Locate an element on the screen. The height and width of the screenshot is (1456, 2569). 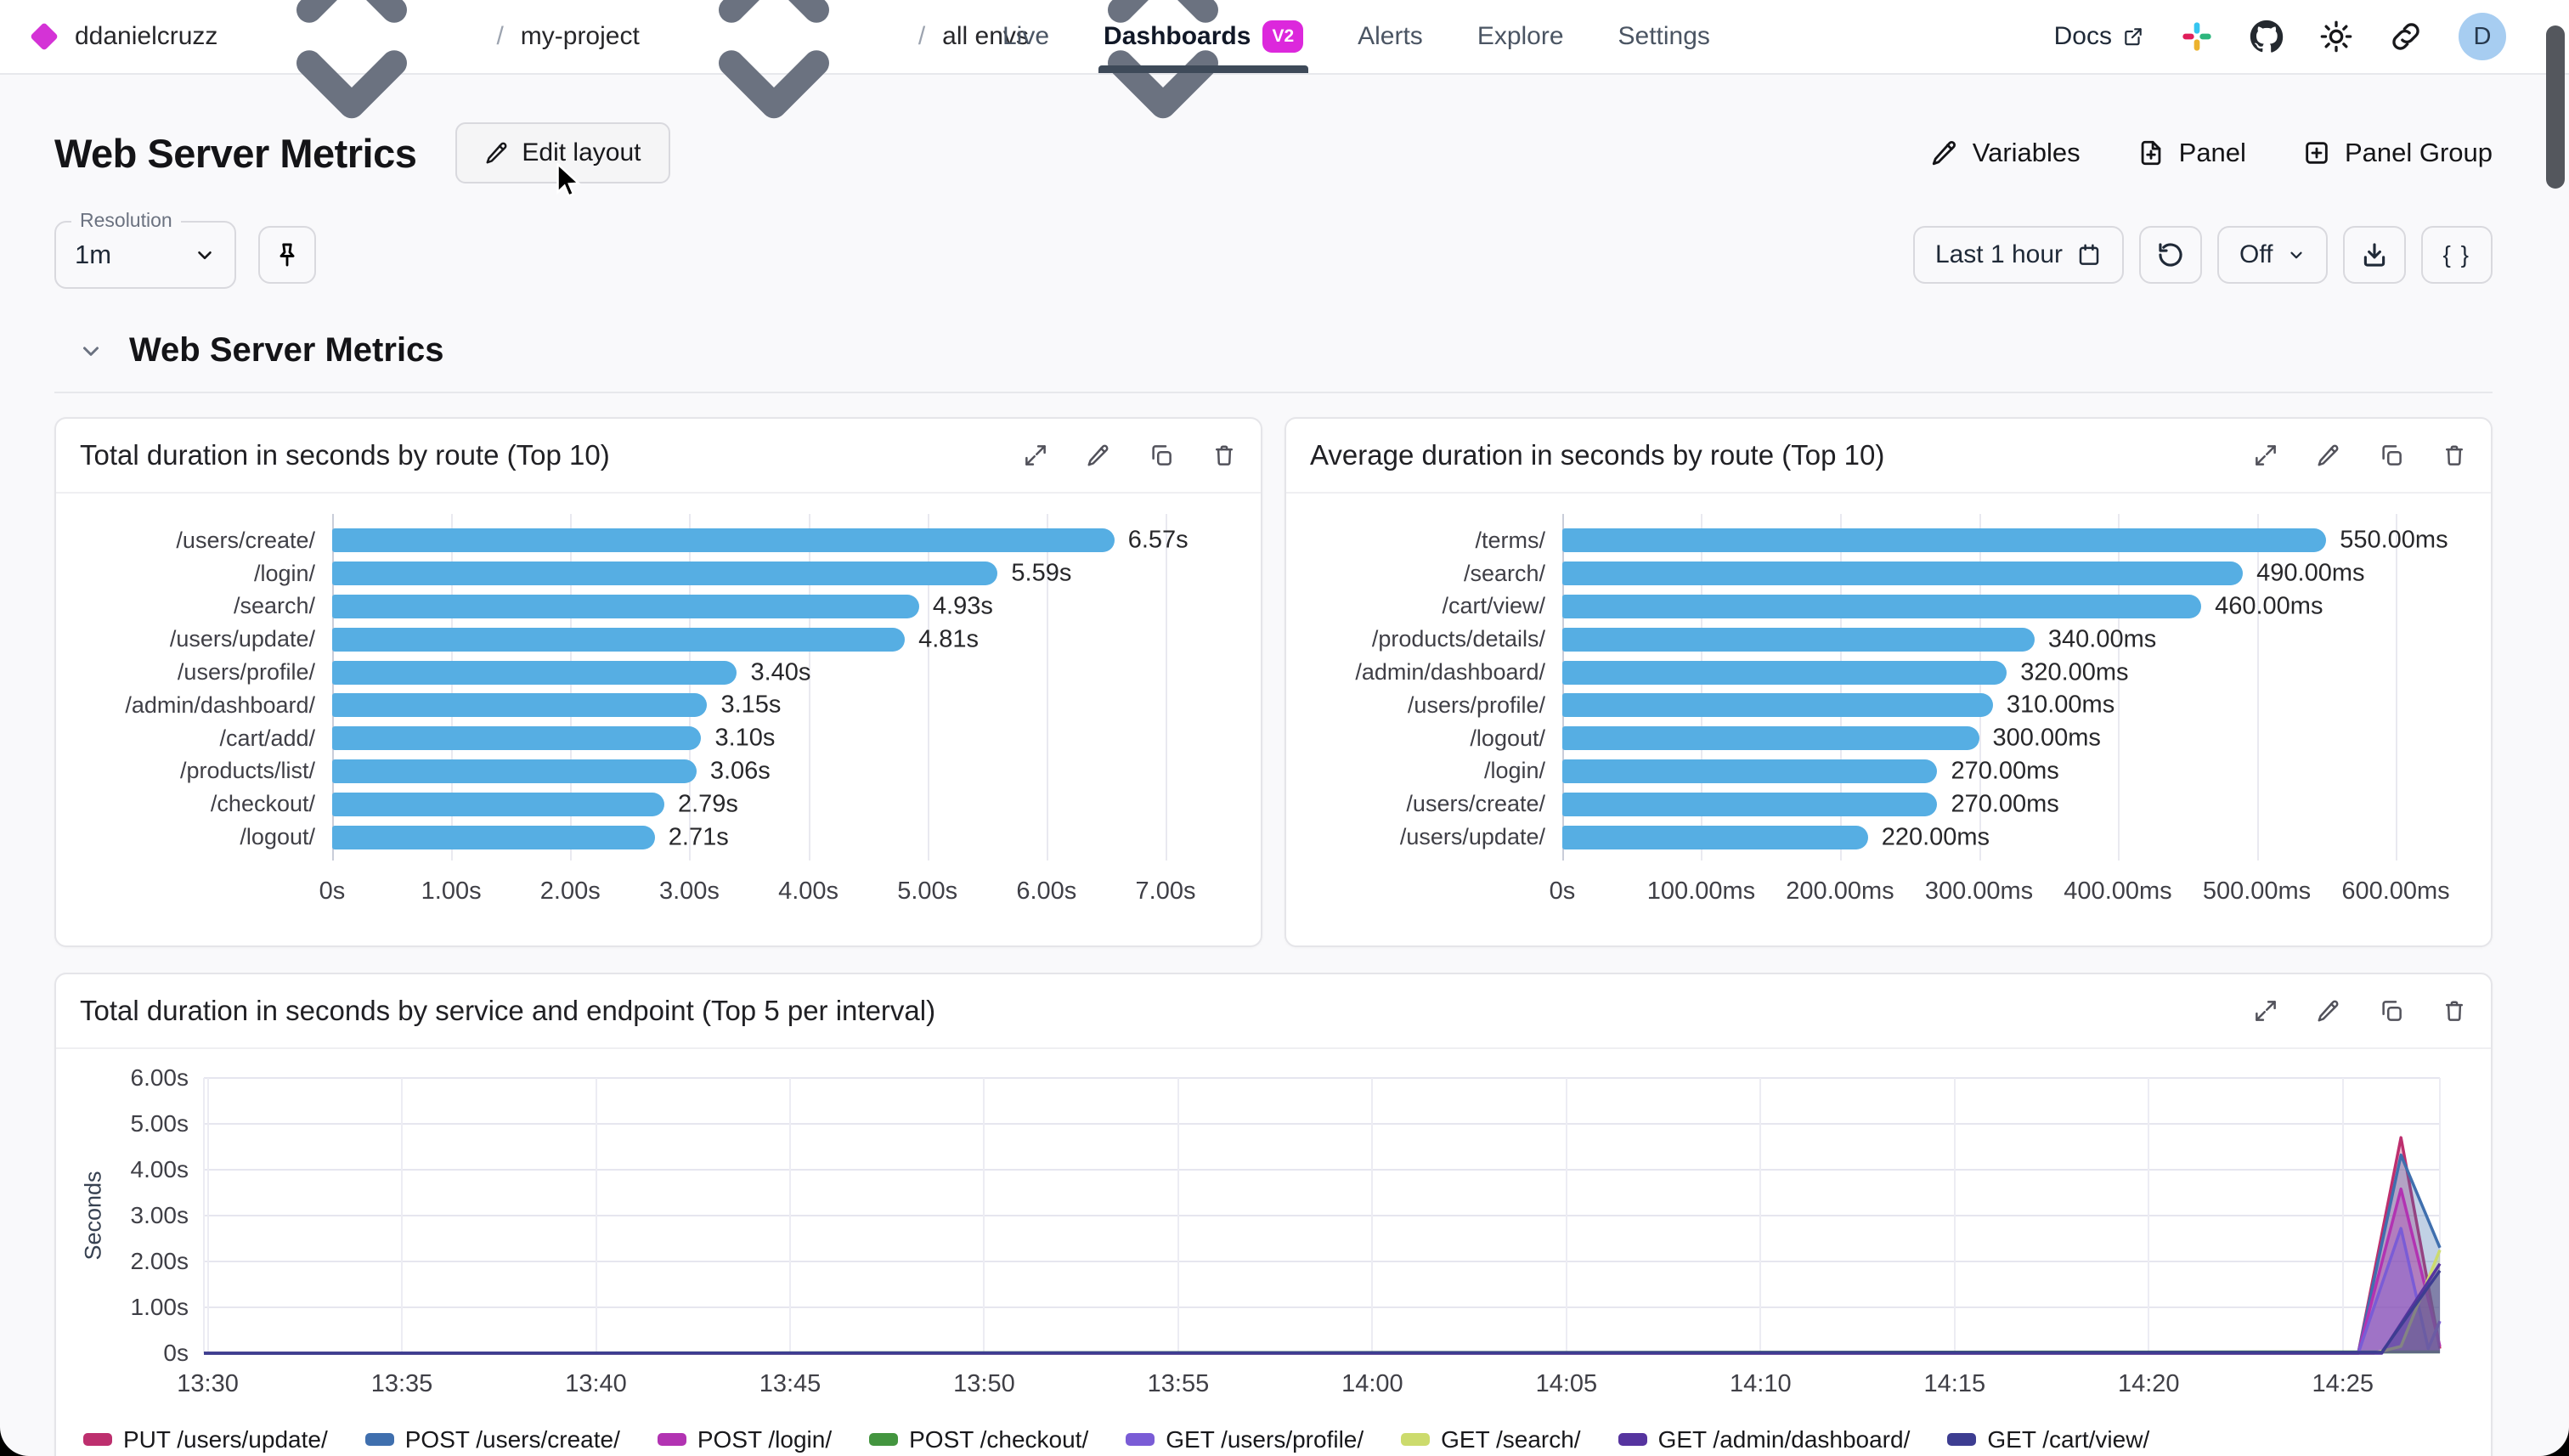
main-nav: Live Dashboards V2 Alerts Explore Settings is located at coordinates (1356, 36).